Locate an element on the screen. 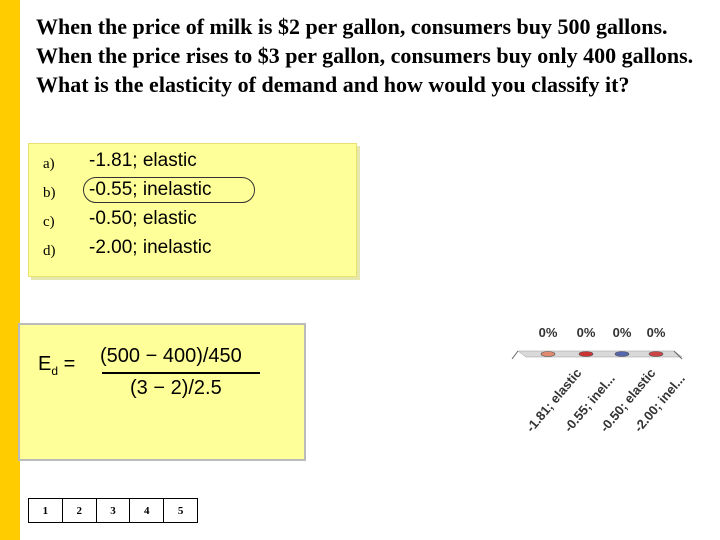 The image size is (720, 540). fraction-bar is located at coordinates (181, 373).